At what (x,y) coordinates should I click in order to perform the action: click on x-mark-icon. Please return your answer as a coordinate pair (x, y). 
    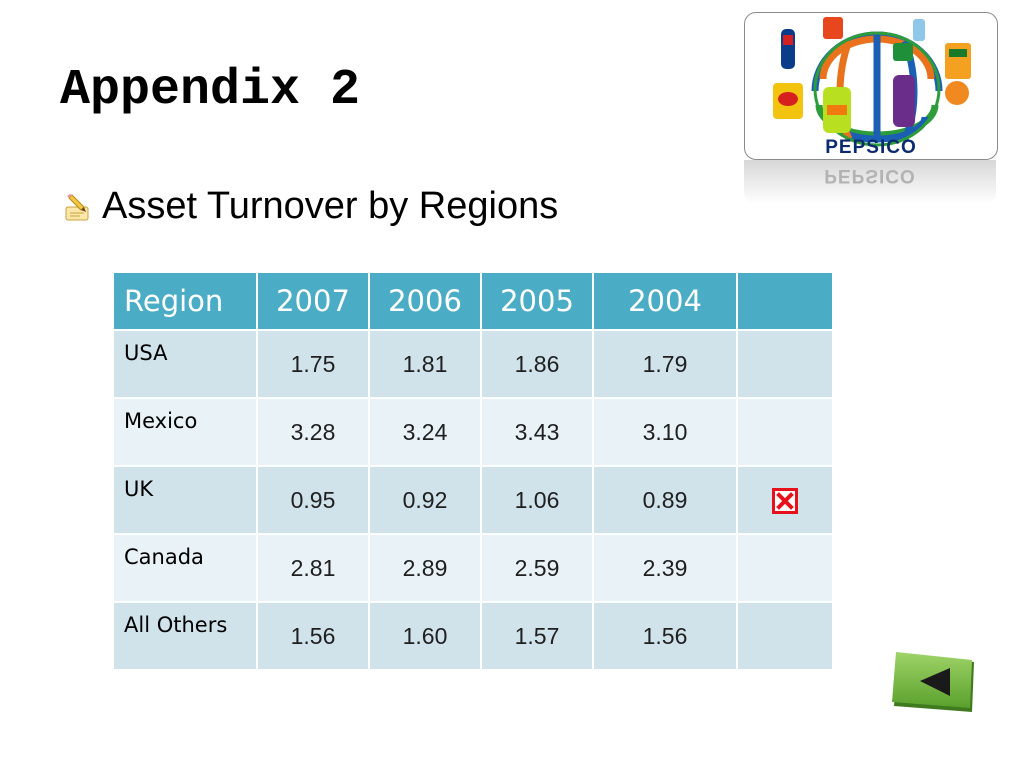
    Looking at the image, I should click on (785, 500).